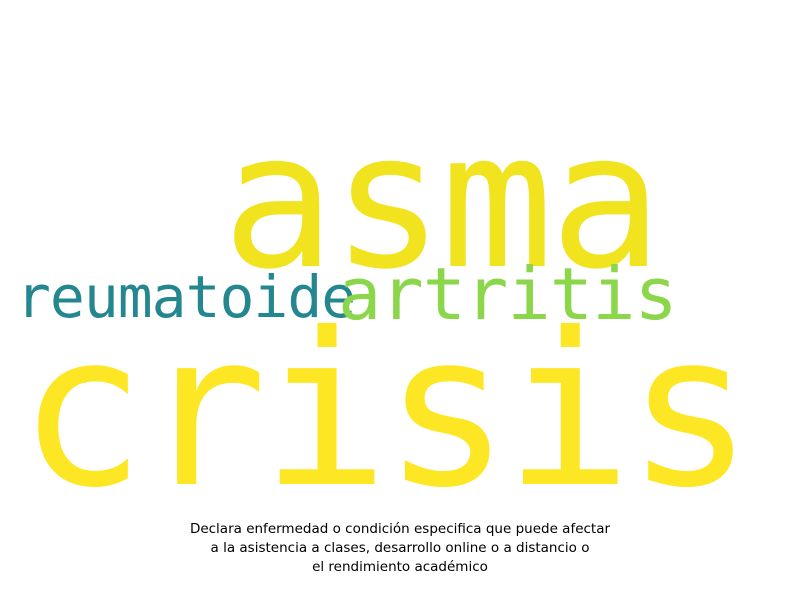 Image resolution: width=800 pixels, height=600 pixels. Describe the element at coordinates (186, 297) in the screenshot. I see `word-reumatoide: reumatoide` at that location.